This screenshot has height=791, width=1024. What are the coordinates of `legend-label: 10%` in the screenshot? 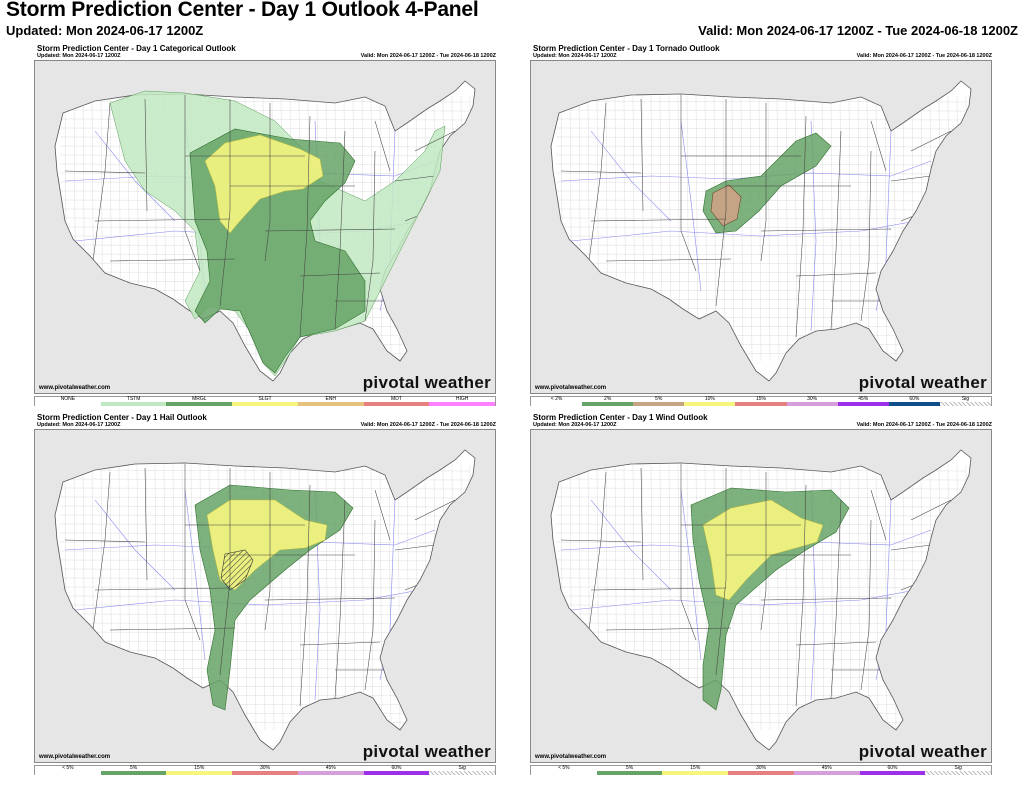 It's located at (709, 399).